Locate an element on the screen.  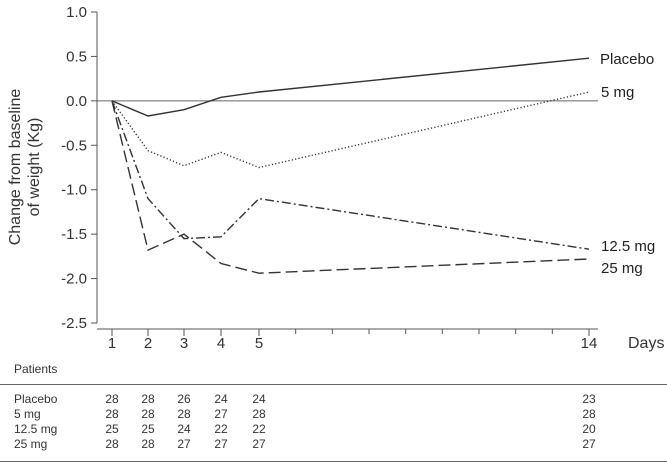
x-tick-label: 3 is located at coordinates (184, 343).